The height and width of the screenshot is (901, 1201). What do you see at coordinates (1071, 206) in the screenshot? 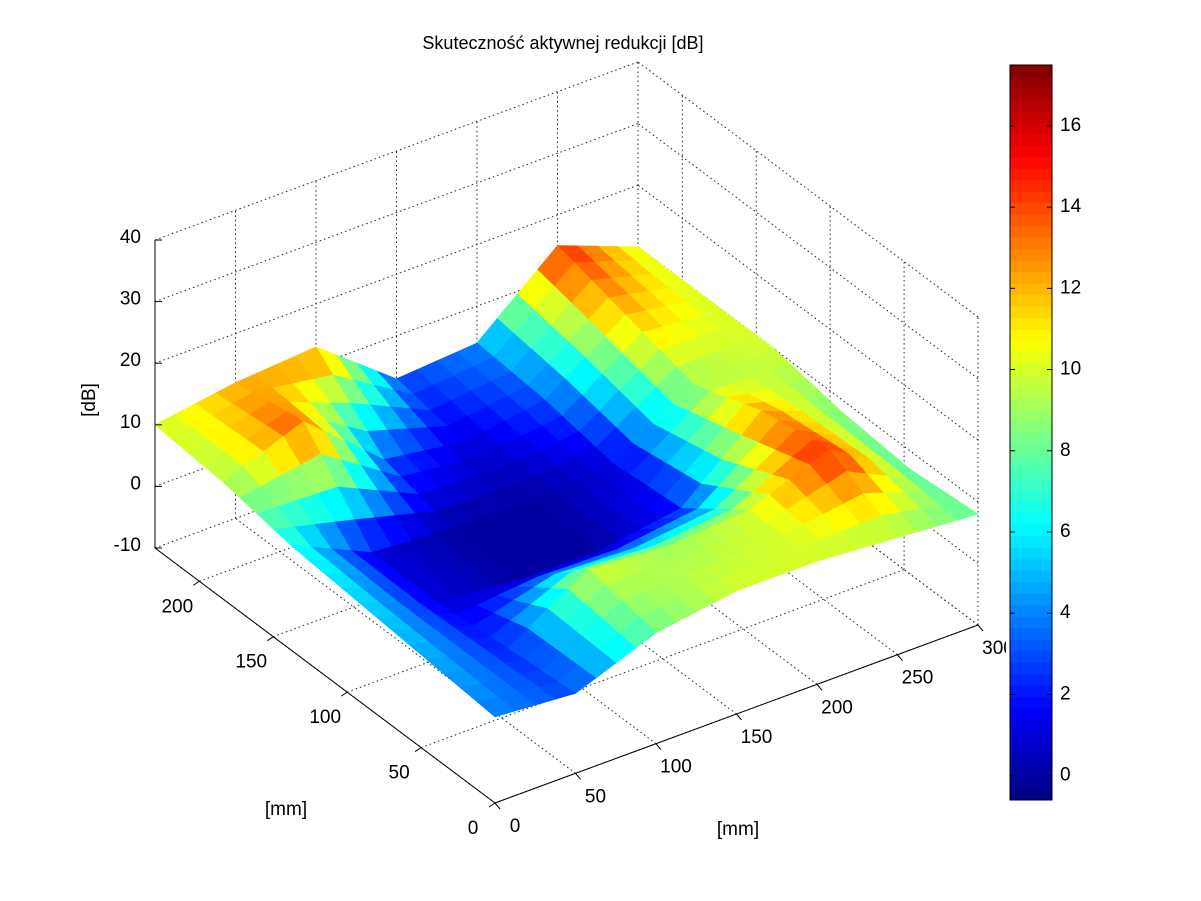
I see `colorbar-tick-label: 14` at bounding box center [1071, 206].